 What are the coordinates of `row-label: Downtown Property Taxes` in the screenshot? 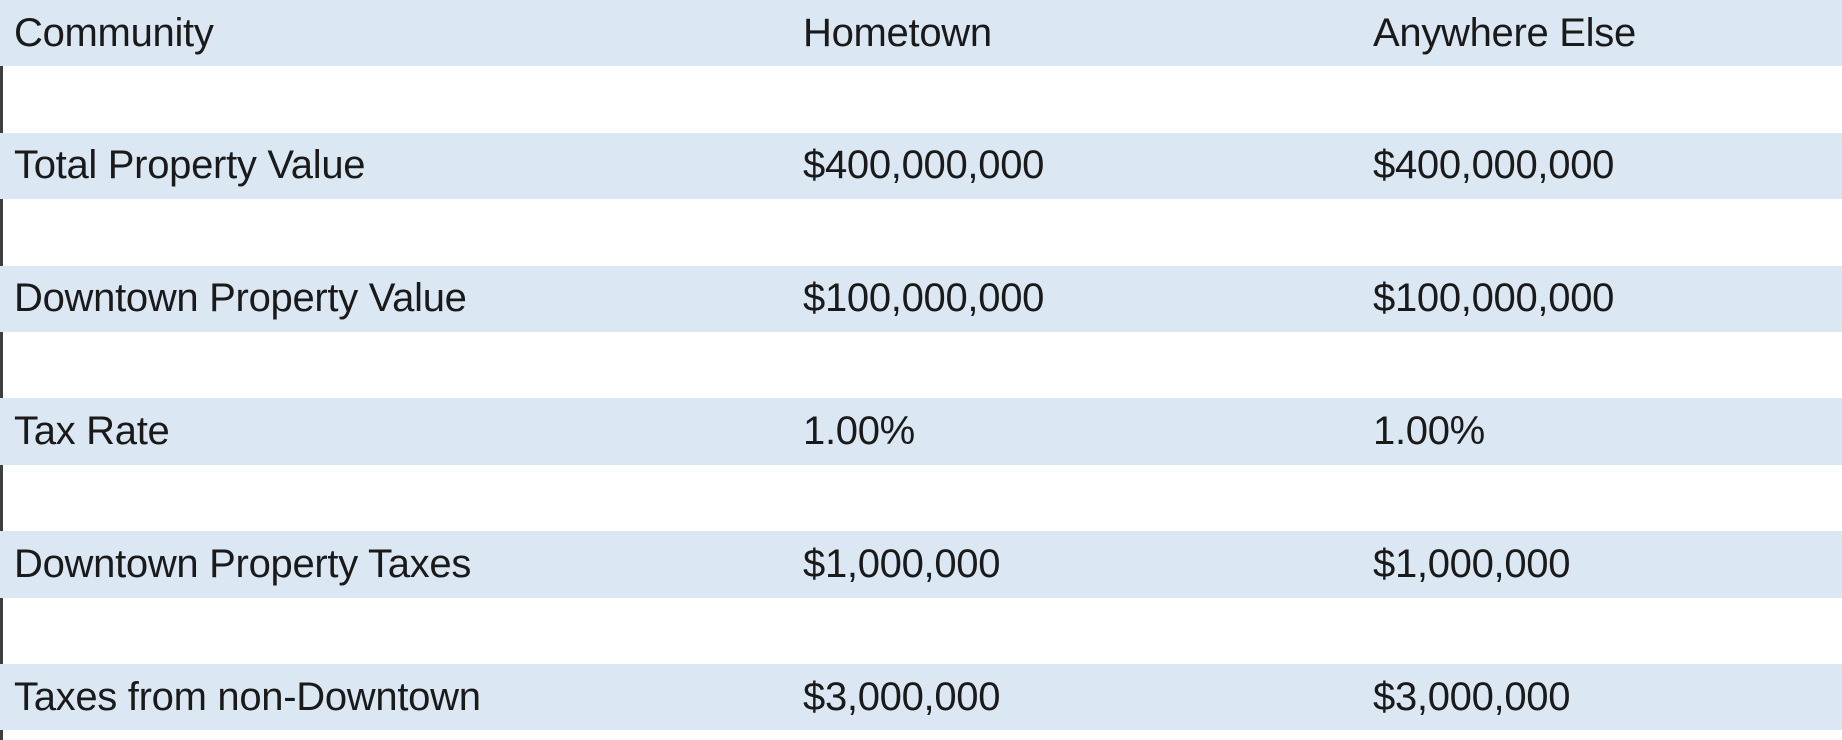 It's located at (243, 563).